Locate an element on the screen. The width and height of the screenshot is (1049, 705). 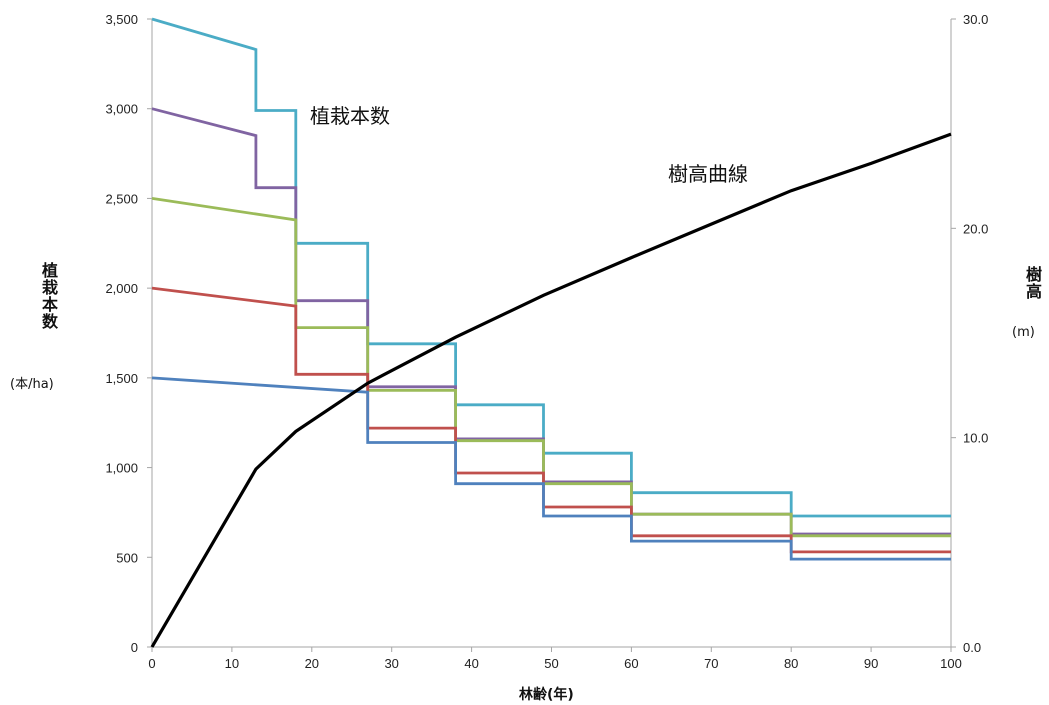
x-tick-label: 100 is located at coordinates (951, 663).